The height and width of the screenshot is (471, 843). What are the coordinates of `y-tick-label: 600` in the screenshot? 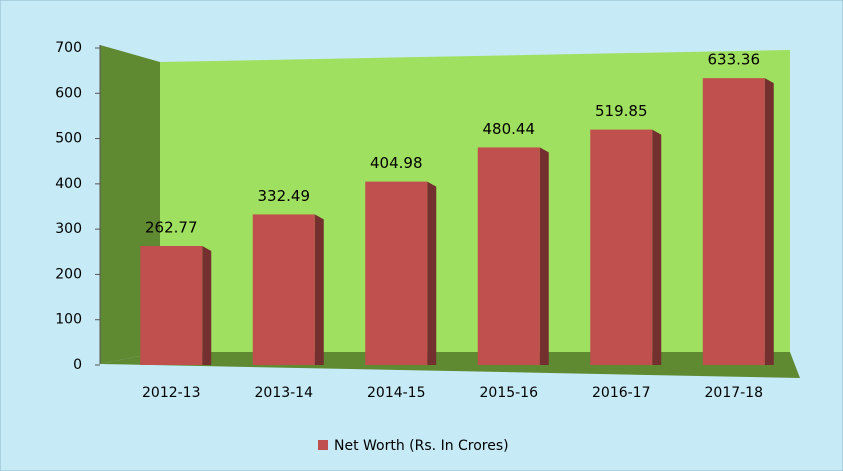 It's located at (68, 93).